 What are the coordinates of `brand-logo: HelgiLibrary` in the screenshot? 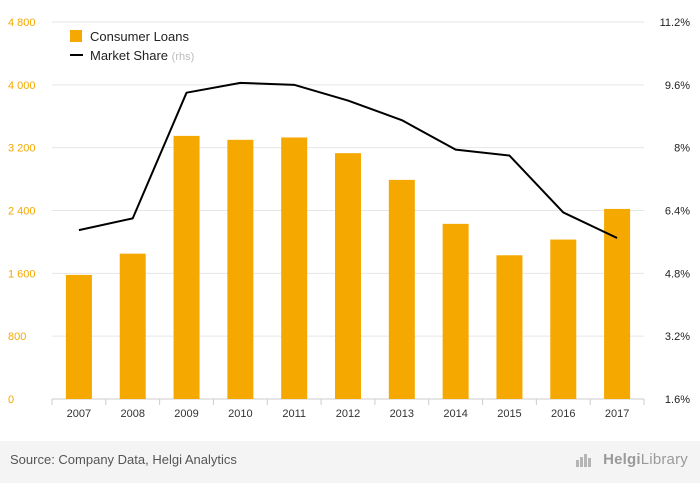 It's located at (631, 459).